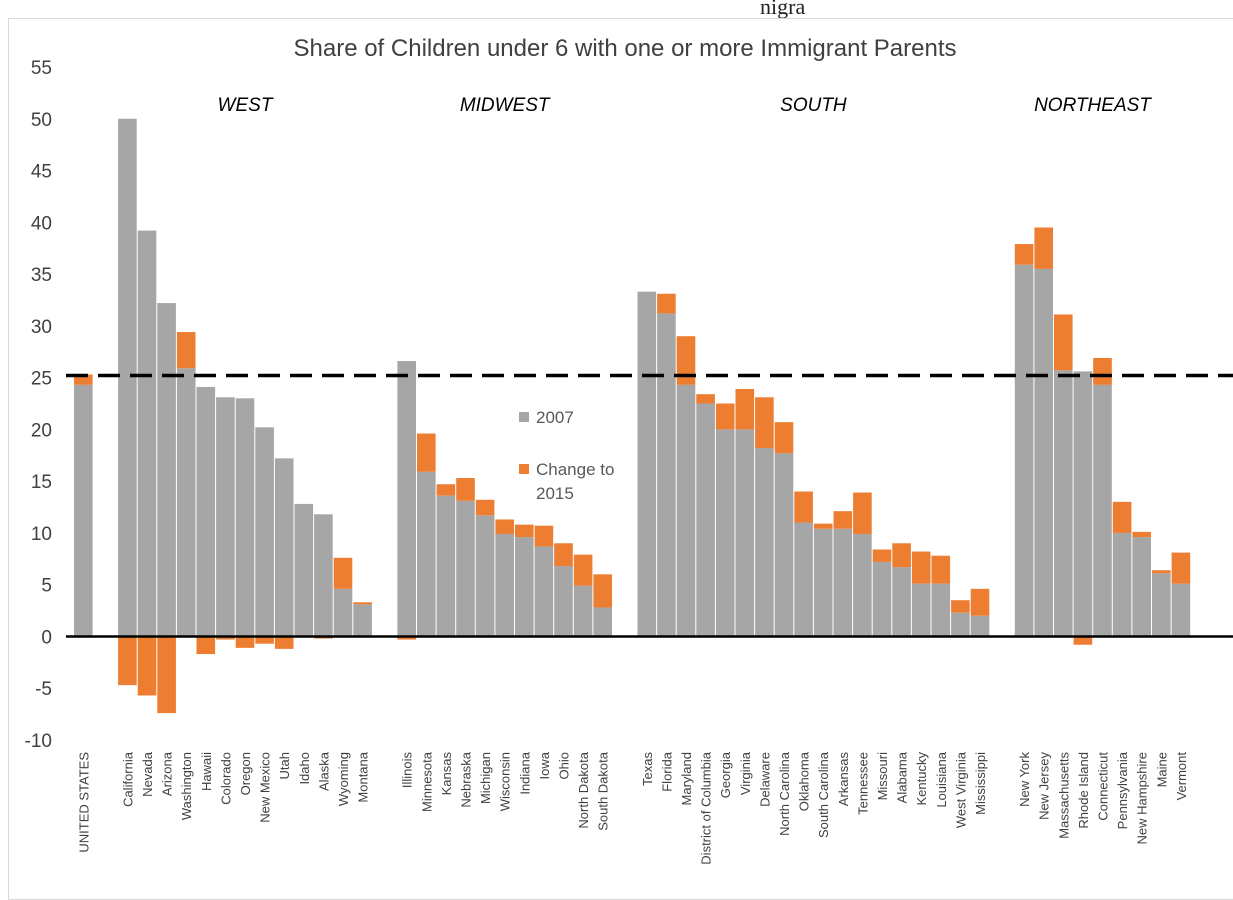 The image size is (1233, 900). Describe the element at coordinates (41, 379) in the screenshot. I see `y-tick-label: 25` at that location.